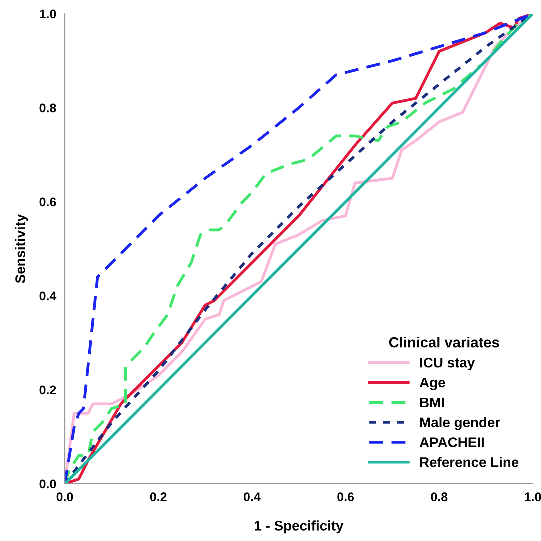 The image size is (541, 541). What do you see at coordinates (48, 484) in the screenshot?
I see `y-tick-label: 0.0` at bounding box center [48, 484].